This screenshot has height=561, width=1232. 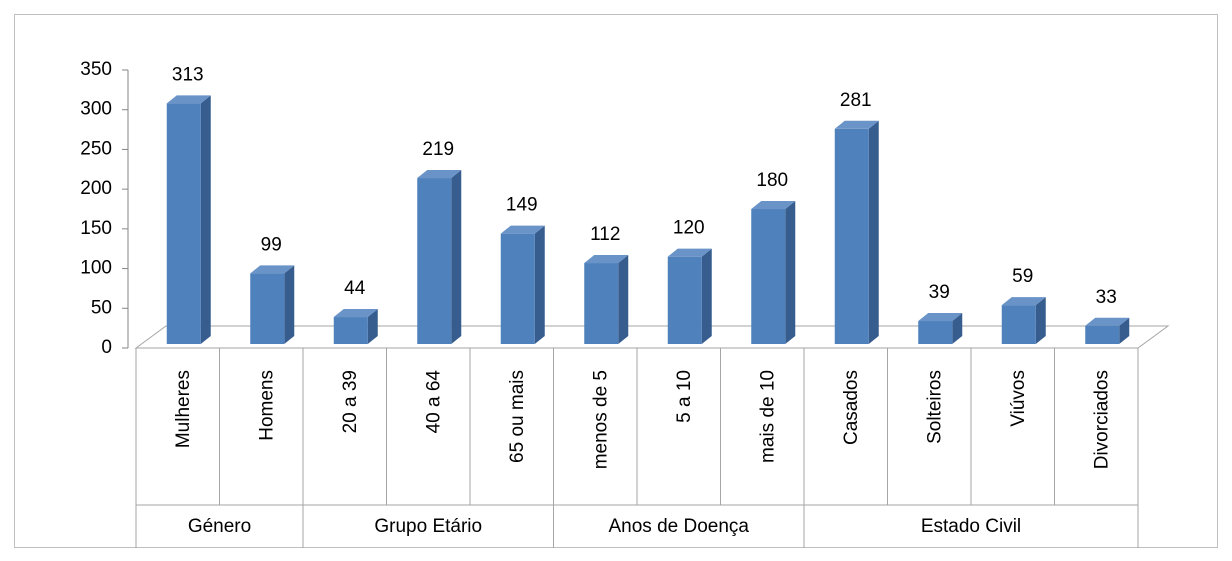 I want to click on value-label: 281, so click(x=856, y=100).